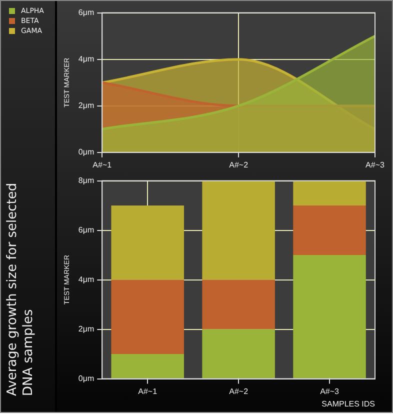 Image resolution: width=393 pixels, height=415 pixels. Describe the element at coordinates (348, 403) in the screenshot. I see `x-axis-title: SAMPLES IDS` at that location.